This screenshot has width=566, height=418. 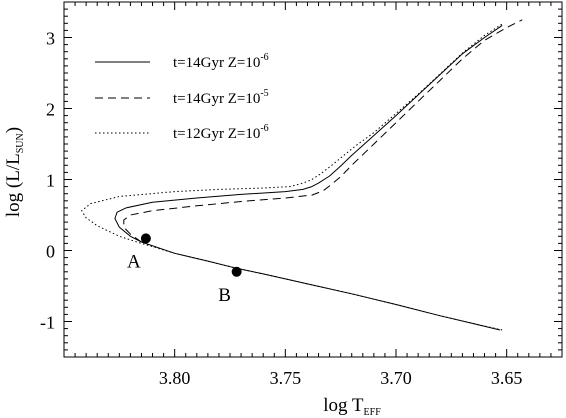 I want to click on legend-label: t=14Gyr Z=10-5, so click(x=221, y=97).